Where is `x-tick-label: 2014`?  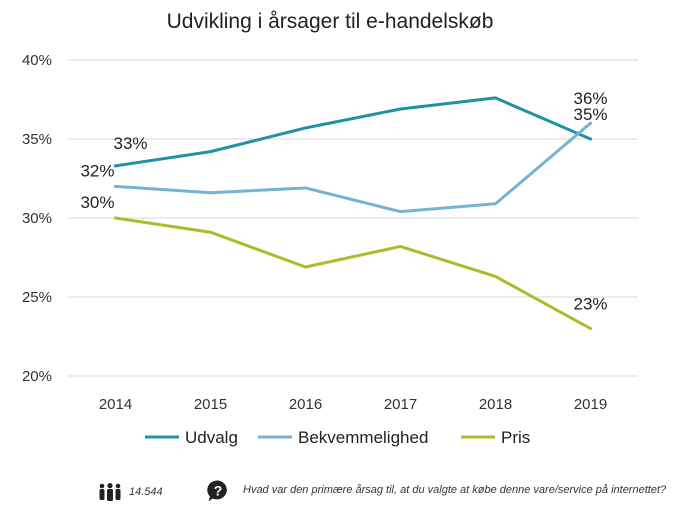
x-tick-label: 2014 is located at coordinates (115, 404).